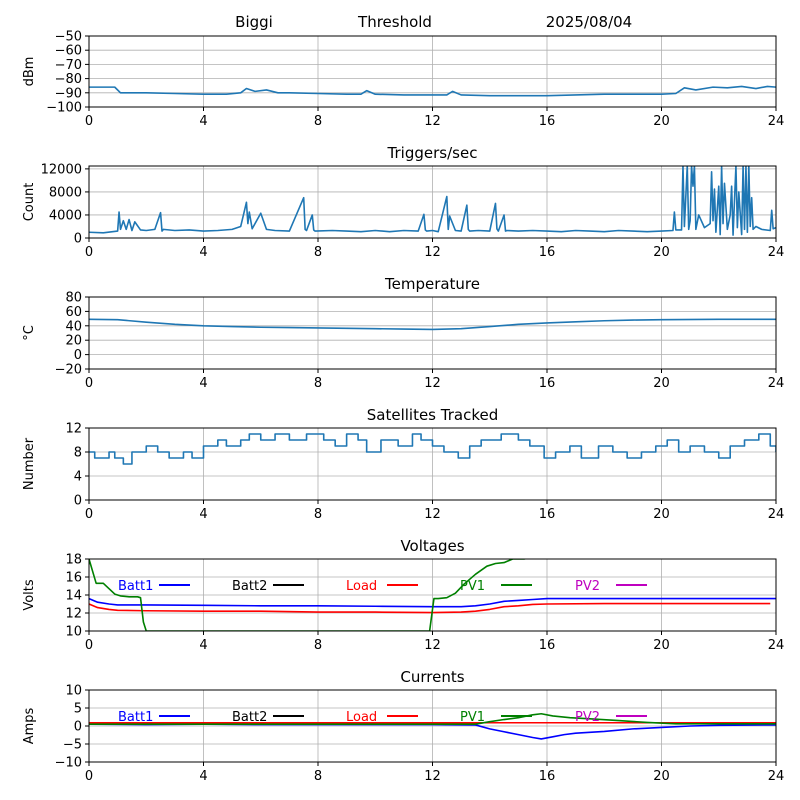 Image resolution: width=800 pixels, height=800 pixels. Describe the element at coordinates (78, 477) in the screenshot. I see `y-tick-label: 4` at that location.